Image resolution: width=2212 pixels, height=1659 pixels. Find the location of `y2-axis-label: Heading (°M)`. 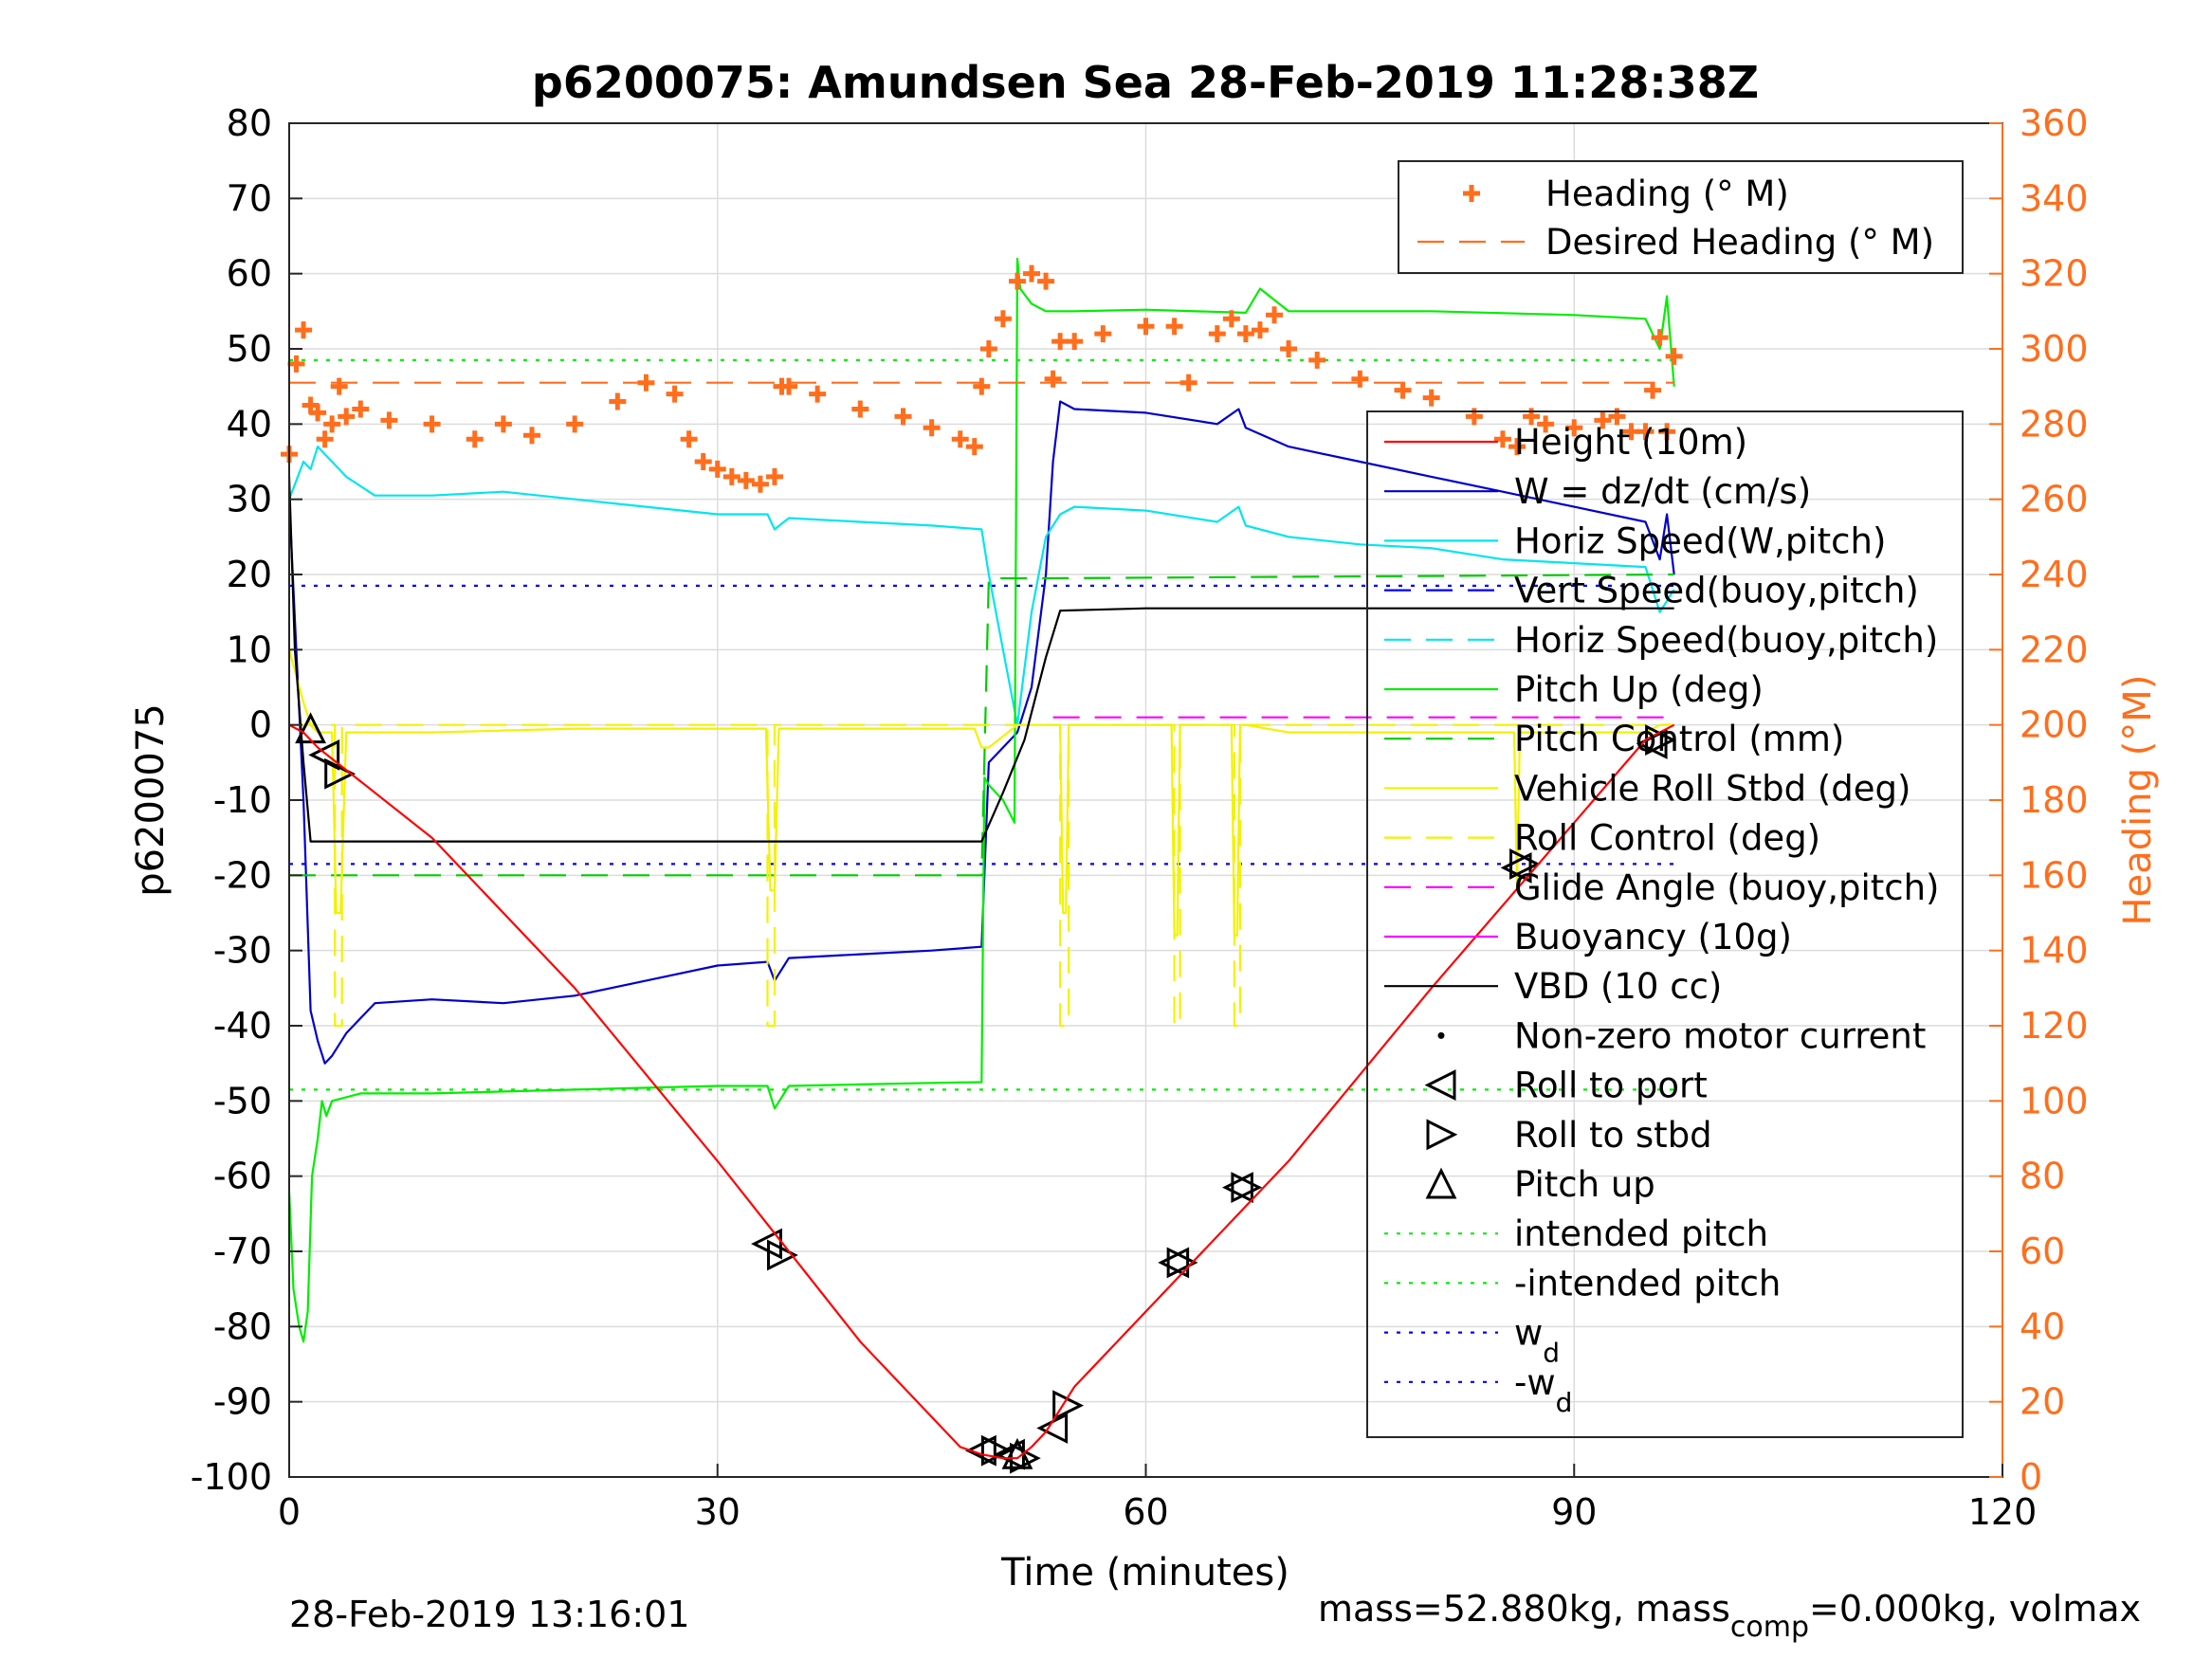

y2-axis-label: Heading (°M) is located at coordinates (2138, 800).